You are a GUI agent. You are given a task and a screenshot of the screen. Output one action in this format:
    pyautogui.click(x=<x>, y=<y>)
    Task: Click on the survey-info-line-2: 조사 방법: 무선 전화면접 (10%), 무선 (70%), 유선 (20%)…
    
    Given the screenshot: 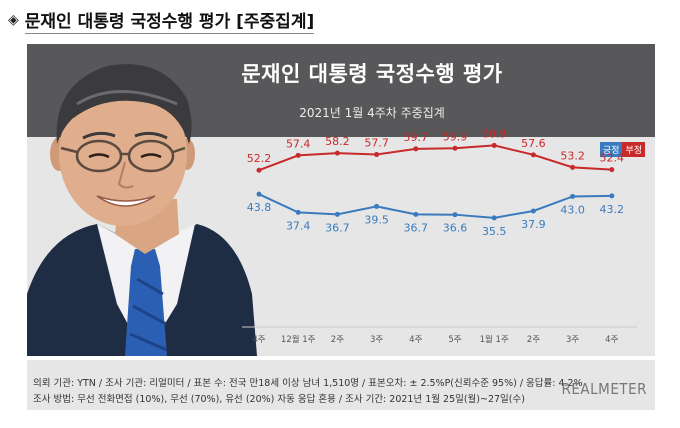 What is the action you would take?
    pyautogui.click(x=279, y=399)
    